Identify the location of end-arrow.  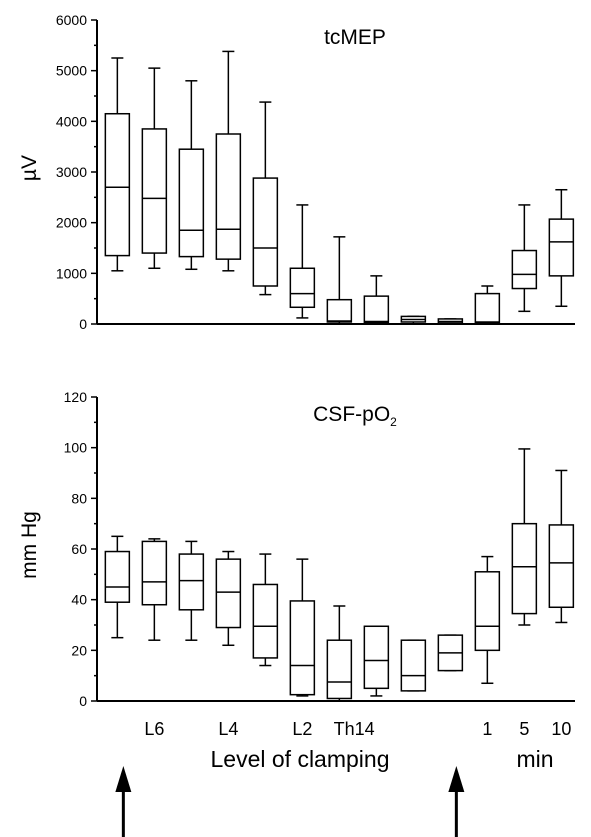
(456, 801).